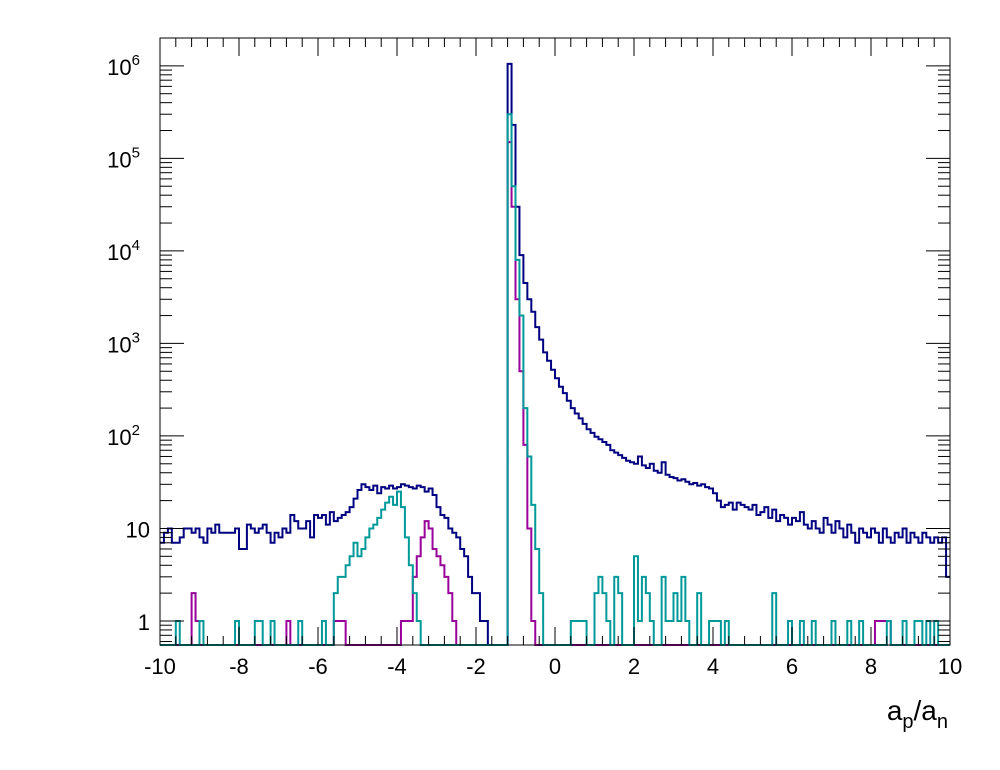 Image resolution: width=1000 pixels, height=770 pixels. What do you see at coordinates (634, 666) in the screenshot?
I see `x-tick-label: 2` at bounding box center [634, 666].